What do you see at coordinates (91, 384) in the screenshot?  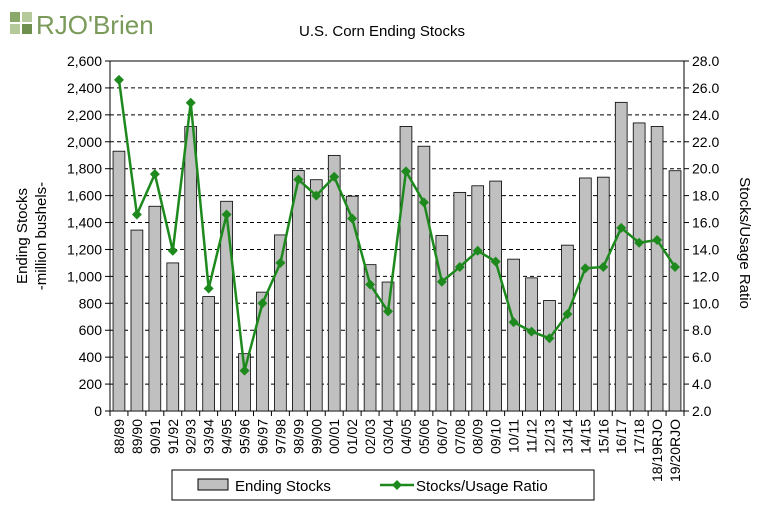 I see `left-tick-label: 200` at bounding box center [91, 384].